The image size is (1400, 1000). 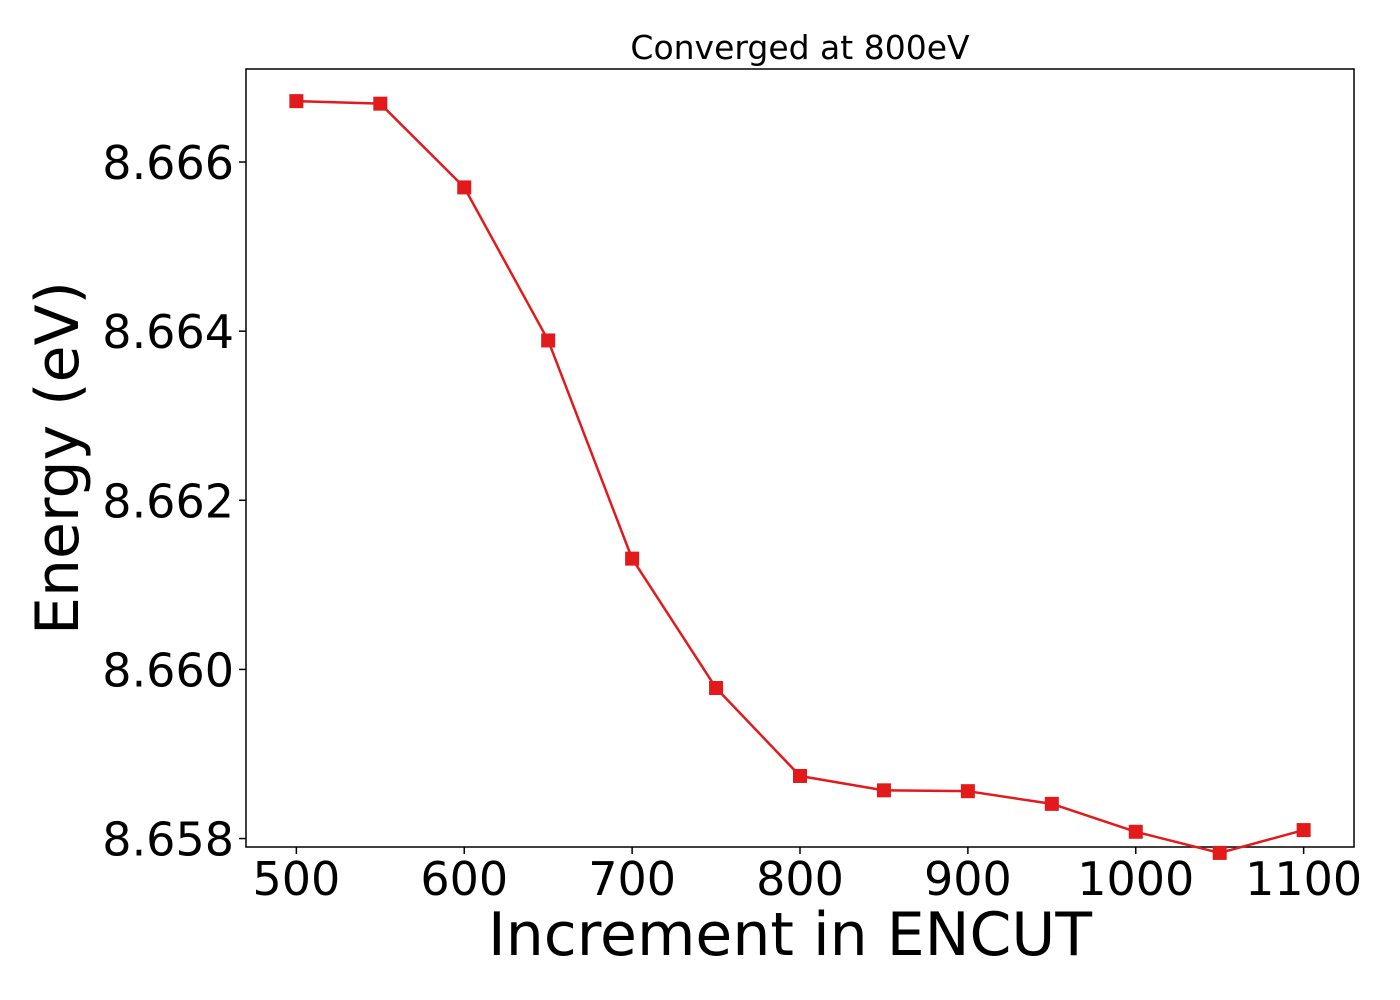 I want to click on x-tick-label: 1000, so click(x=1135, y=879).